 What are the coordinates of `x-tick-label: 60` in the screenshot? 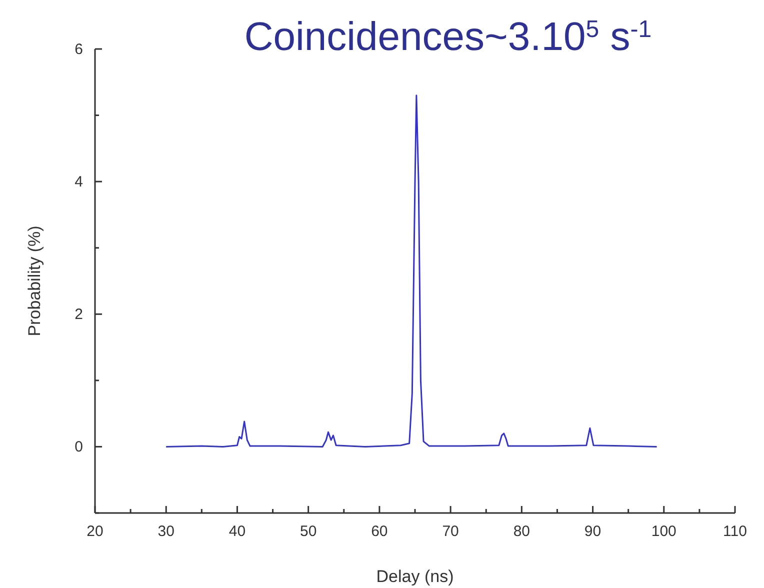 It's located at (379, 531).